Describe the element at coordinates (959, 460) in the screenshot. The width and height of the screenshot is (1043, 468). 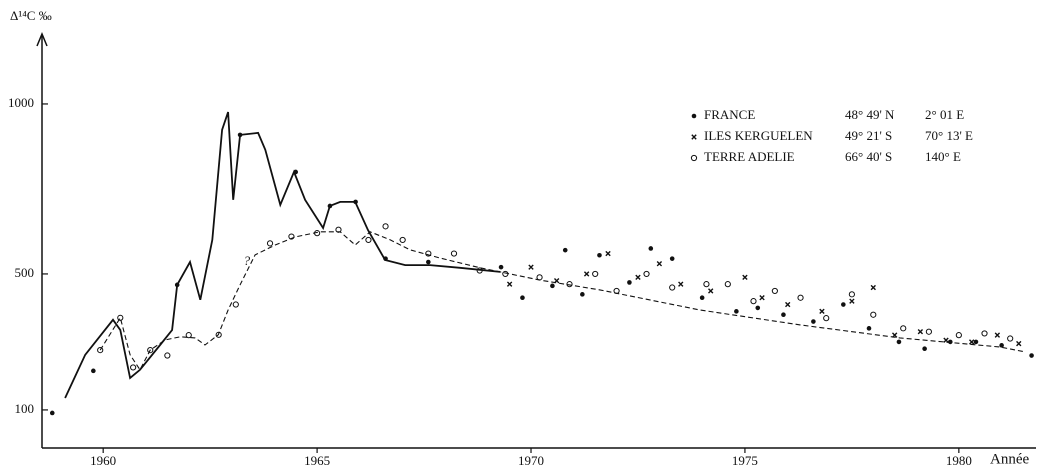
I see `x-tick-label: 1980` at that location.